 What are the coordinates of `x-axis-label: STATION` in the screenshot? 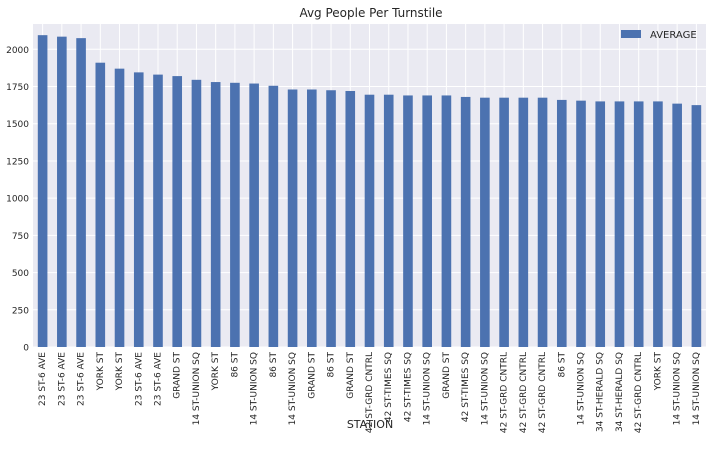 It's located at (370, 424).